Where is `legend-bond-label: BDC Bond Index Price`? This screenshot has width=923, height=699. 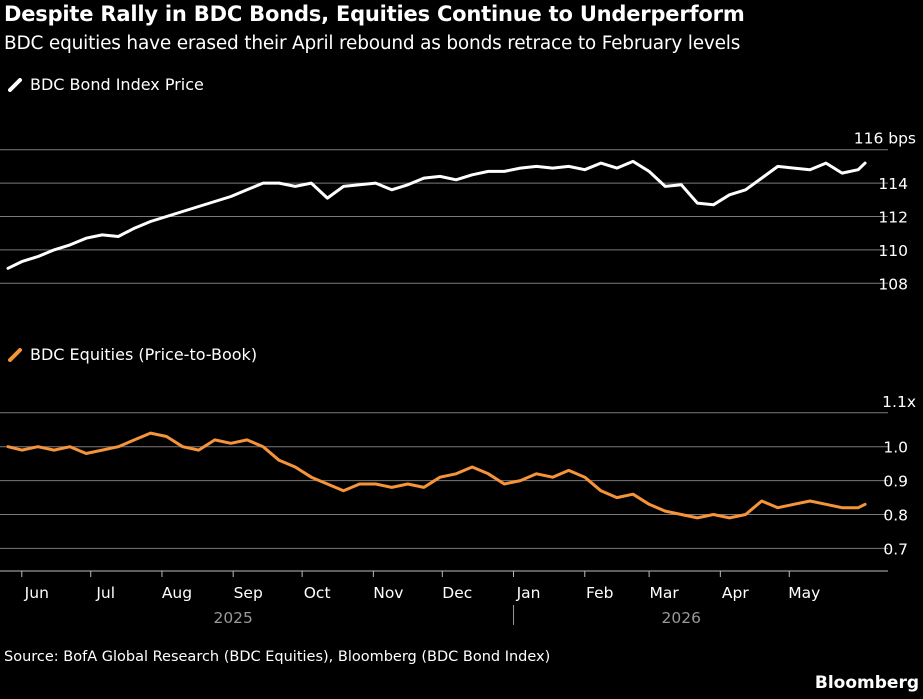
legend-bond-label: BDC Bond Index Price is located at coordinates (117, 84).